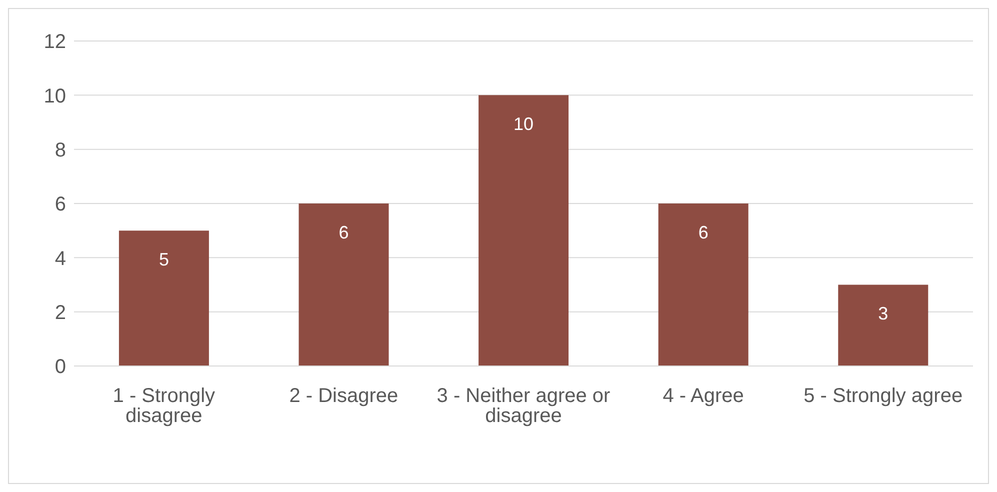 This screenshot has width=997, height=492. Describe the element at coordinates (60, 259) in the screenshot. I see `y-tick-label: 4` at that location.